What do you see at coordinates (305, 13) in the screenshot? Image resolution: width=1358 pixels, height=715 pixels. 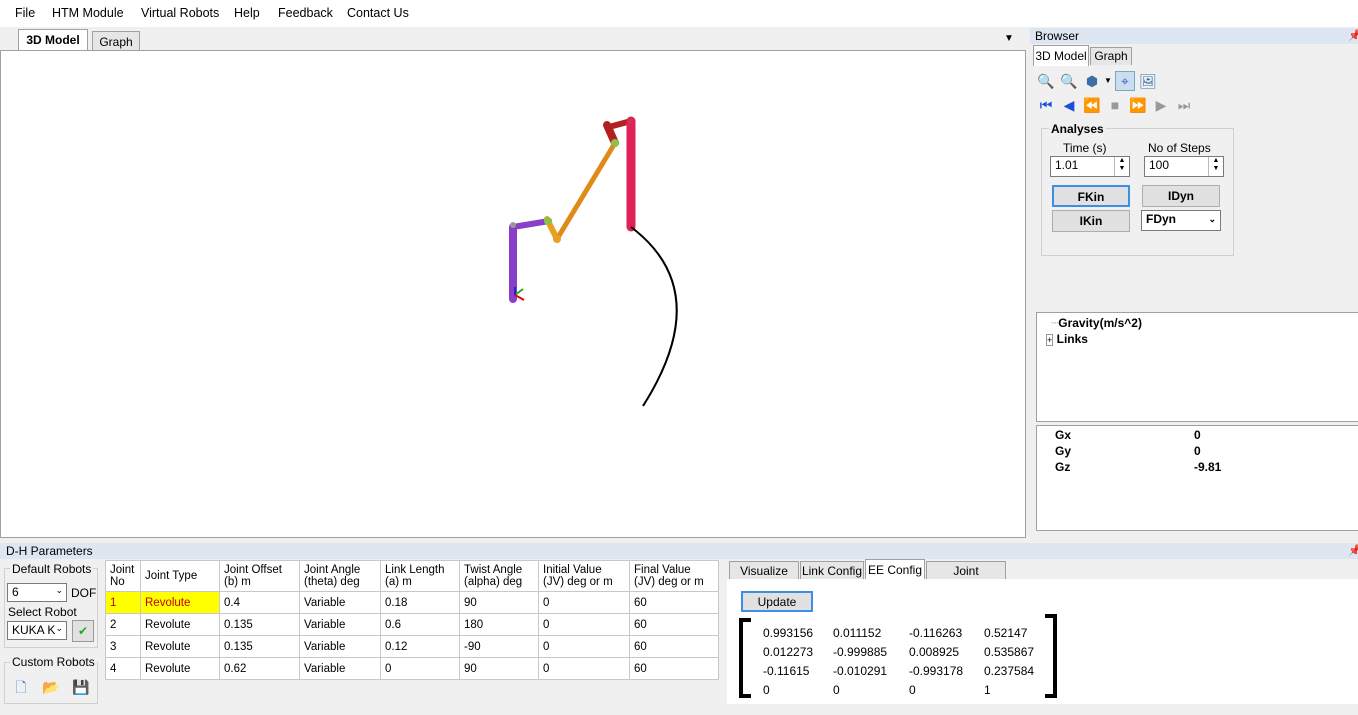 I see `menu-feedback: Feedback` at bounding box center [305, 13].